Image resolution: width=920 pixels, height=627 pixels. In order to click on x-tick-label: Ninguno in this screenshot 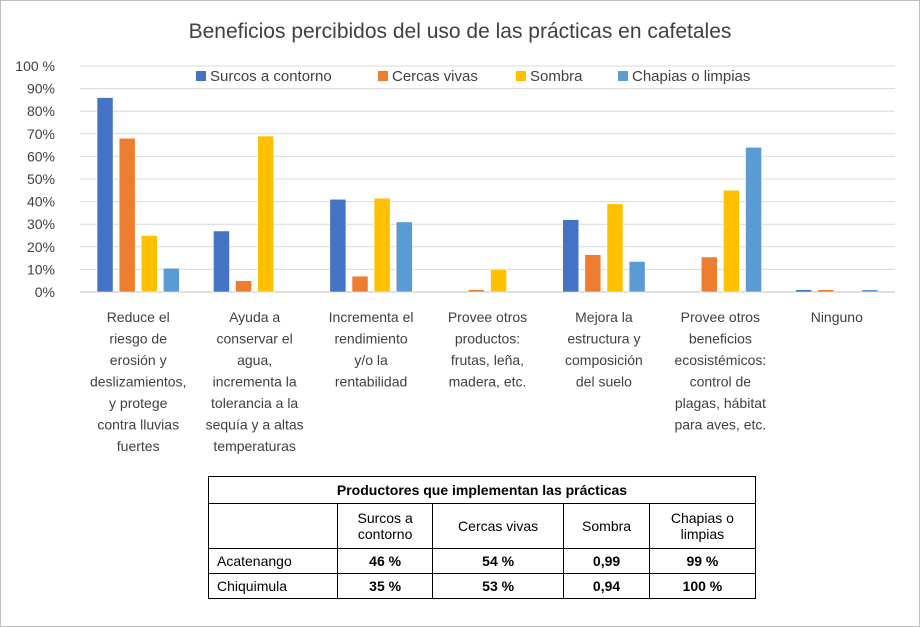, I will do `click(837, 317)`.